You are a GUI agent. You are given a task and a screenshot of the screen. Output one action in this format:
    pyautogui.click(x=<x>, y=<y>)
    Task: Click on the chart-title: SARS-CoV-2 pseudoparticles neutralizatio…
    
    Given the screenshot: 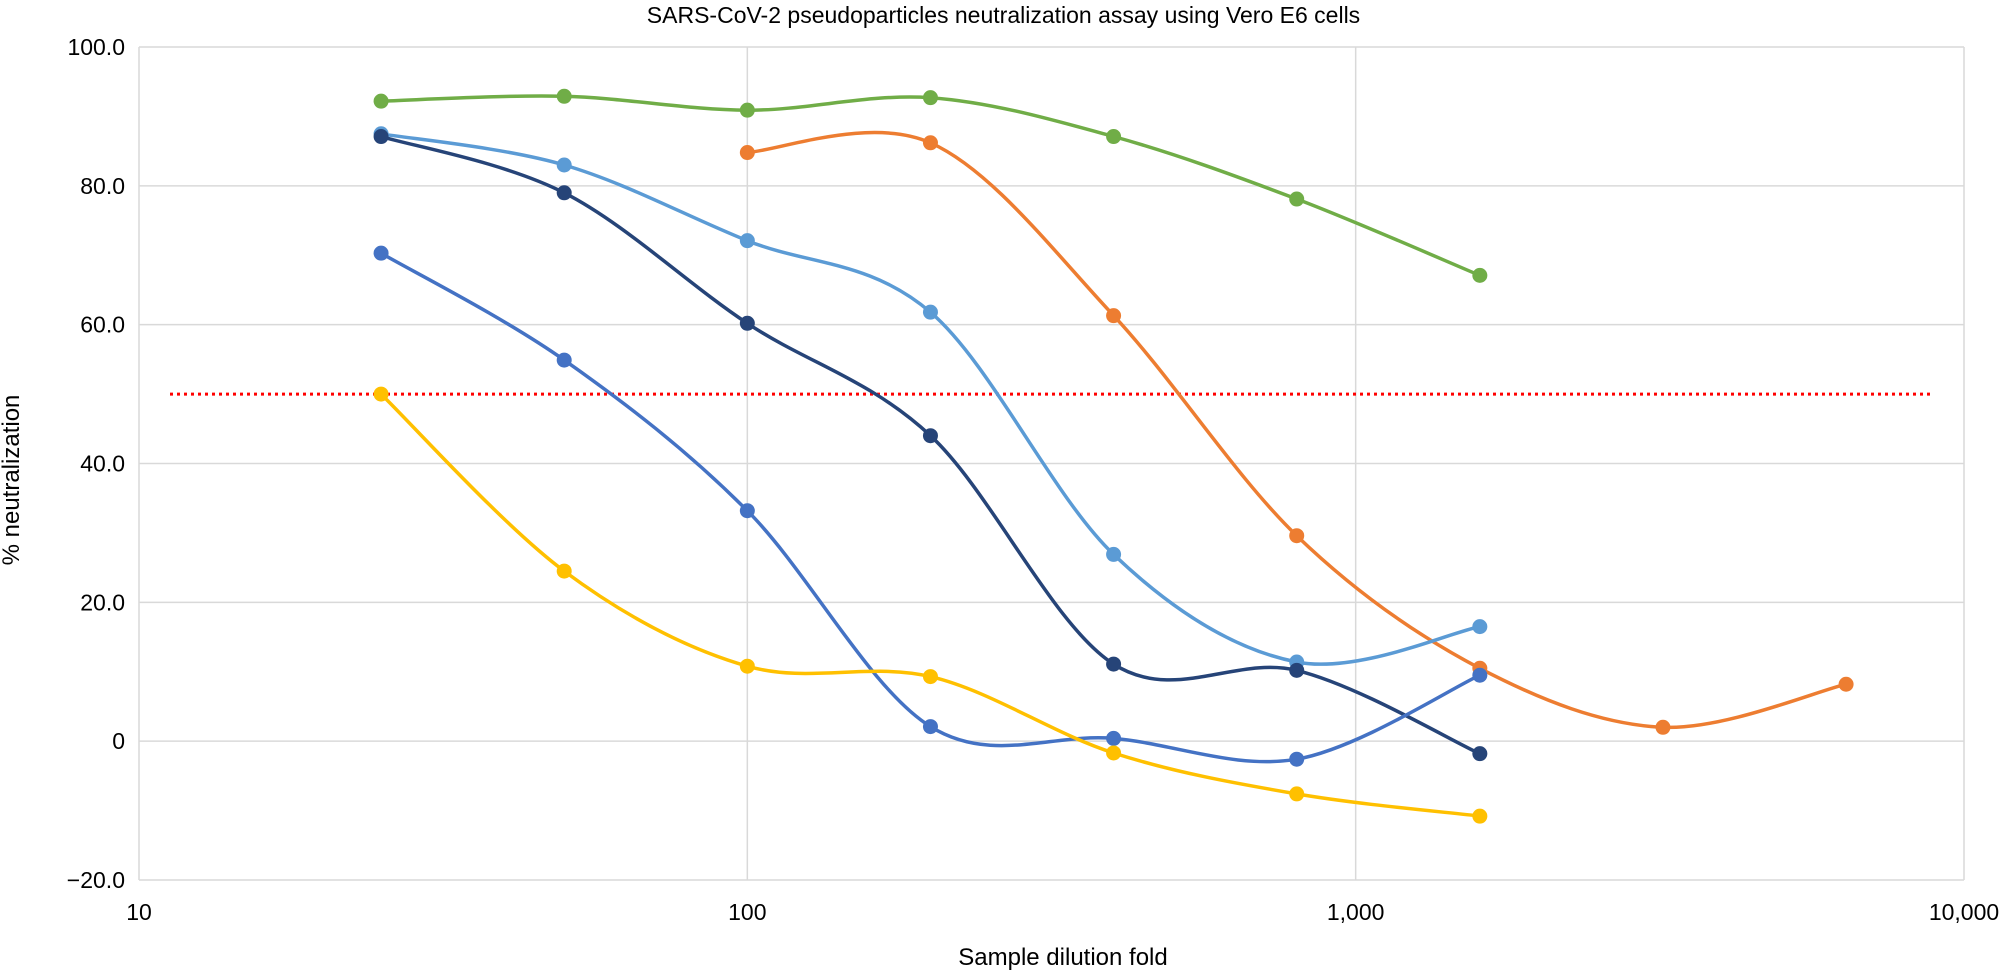 What is the action you would take?
    pyautogui.click(x=1003, y=15)
    